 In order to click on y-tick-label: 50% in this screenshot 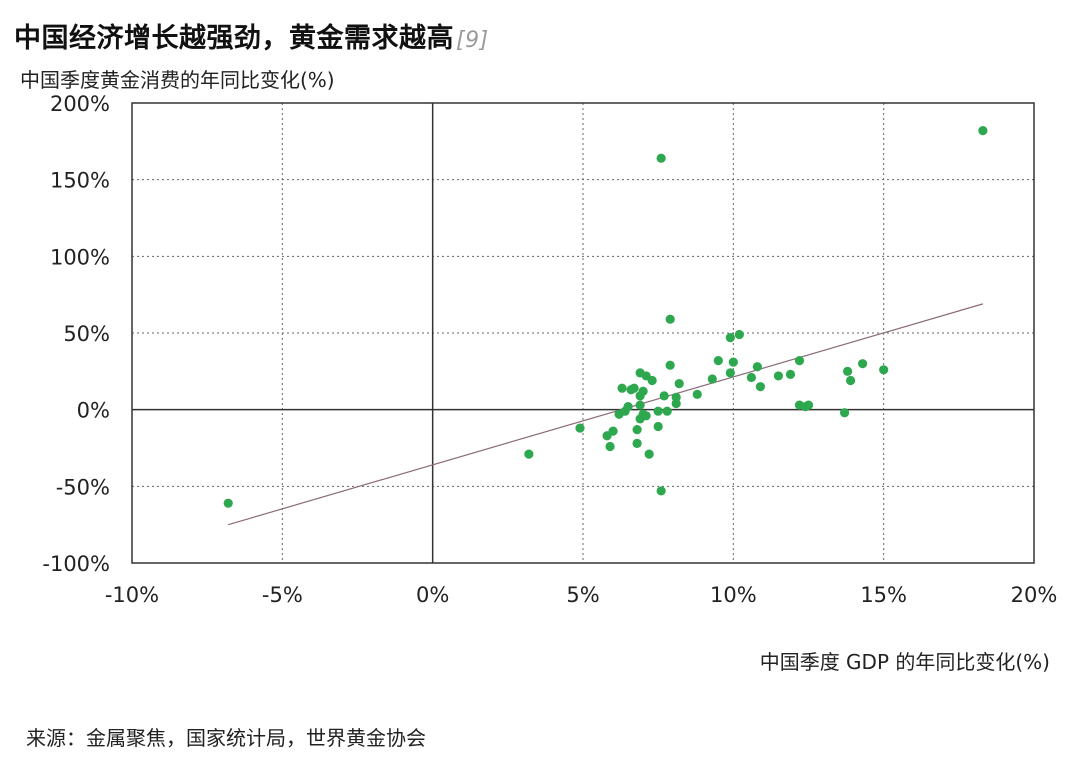, I will do `click(86, 334)`.